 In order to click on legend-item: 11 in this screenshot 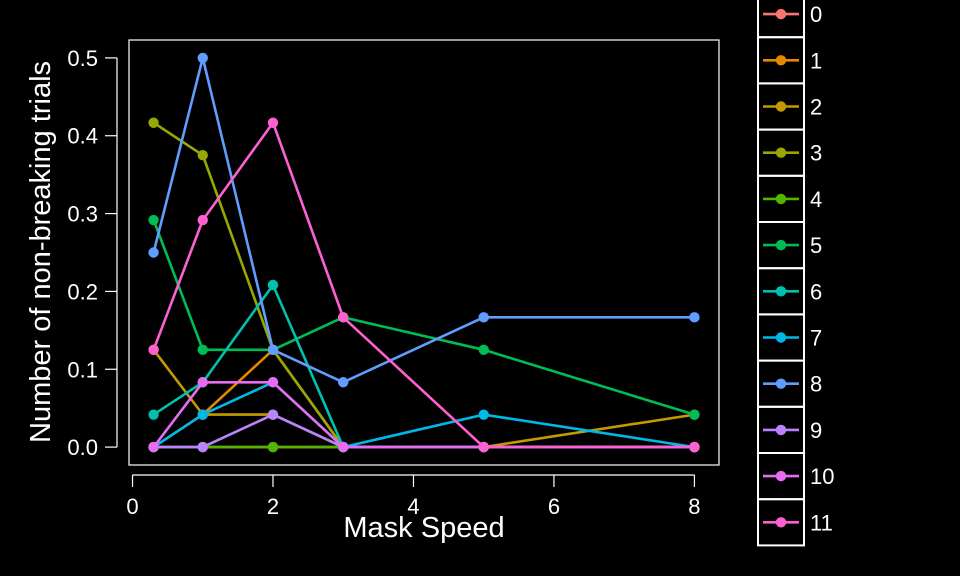, I will do `click(795, 522)`.